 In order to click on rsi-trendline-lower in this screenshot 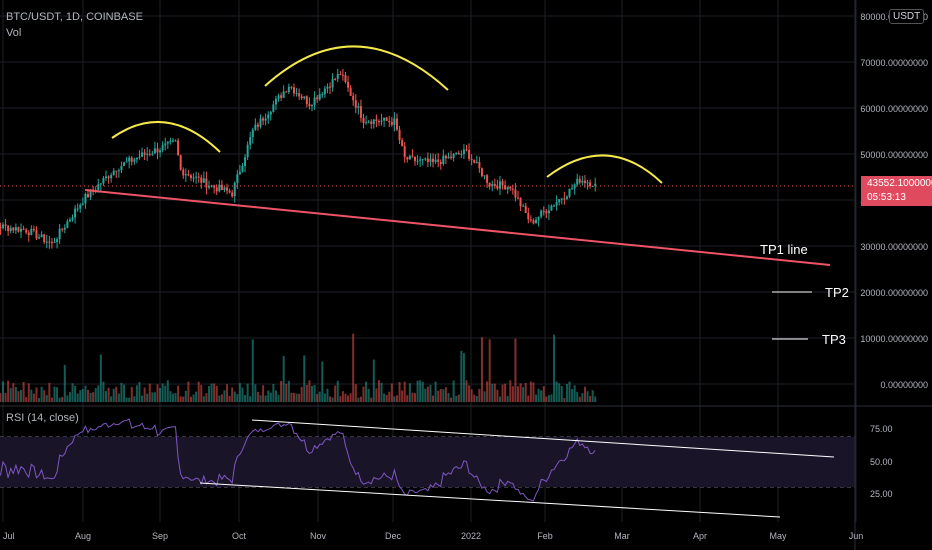, I will do `click(490, 500)`.